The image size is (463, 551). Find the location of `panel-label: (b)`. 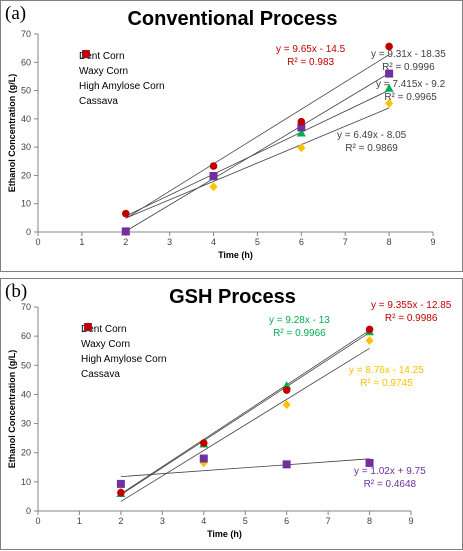

panel-label: (b) is located at coordinates (16, 291).